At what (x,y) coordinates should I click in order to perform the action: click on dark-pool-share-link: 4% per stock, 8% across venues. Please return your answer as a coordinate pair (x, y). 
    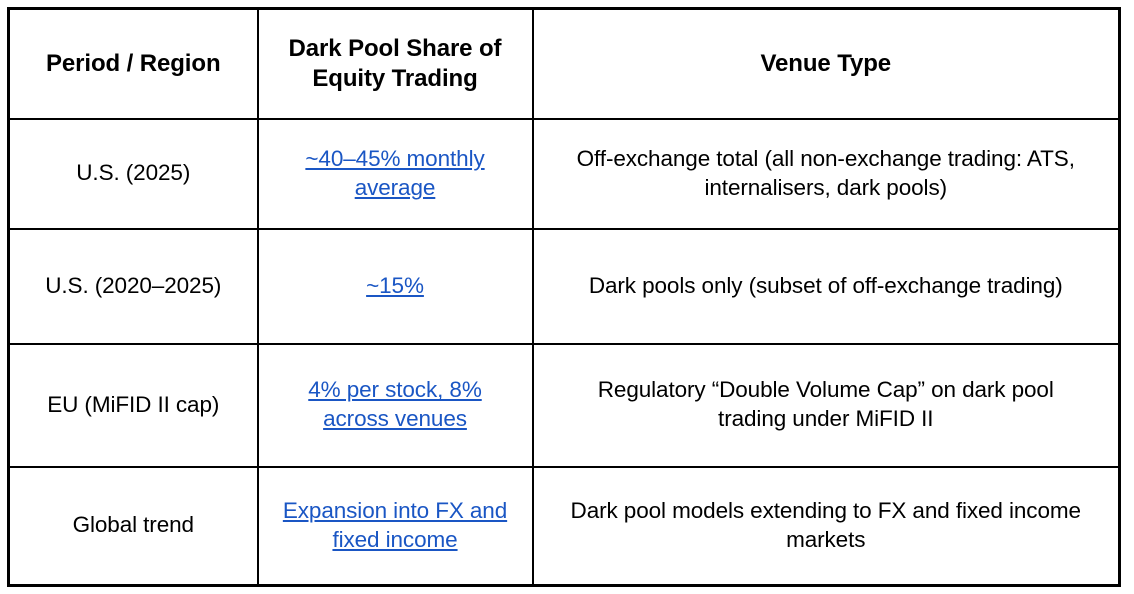
    Looking at the image, I should click on (395, 404).